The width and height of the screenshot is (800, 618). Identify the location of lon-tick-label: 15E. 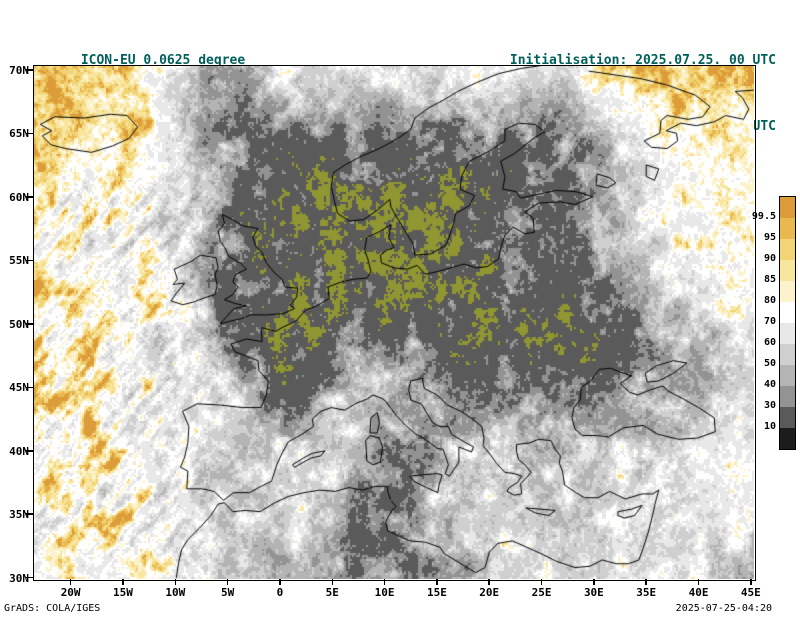
(436, 592).